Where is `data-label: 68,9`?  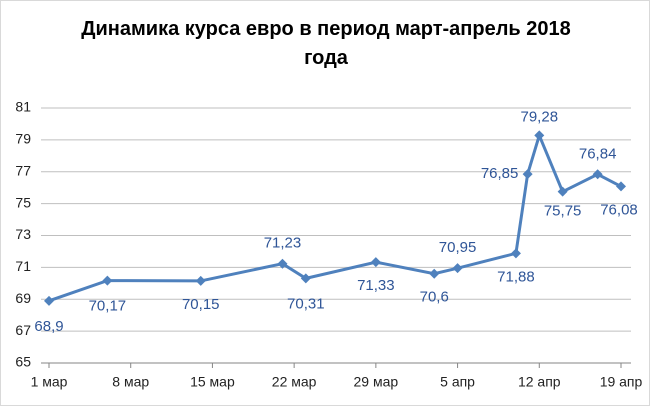 data-label: 68,9 is located at coordinates (48, 326).